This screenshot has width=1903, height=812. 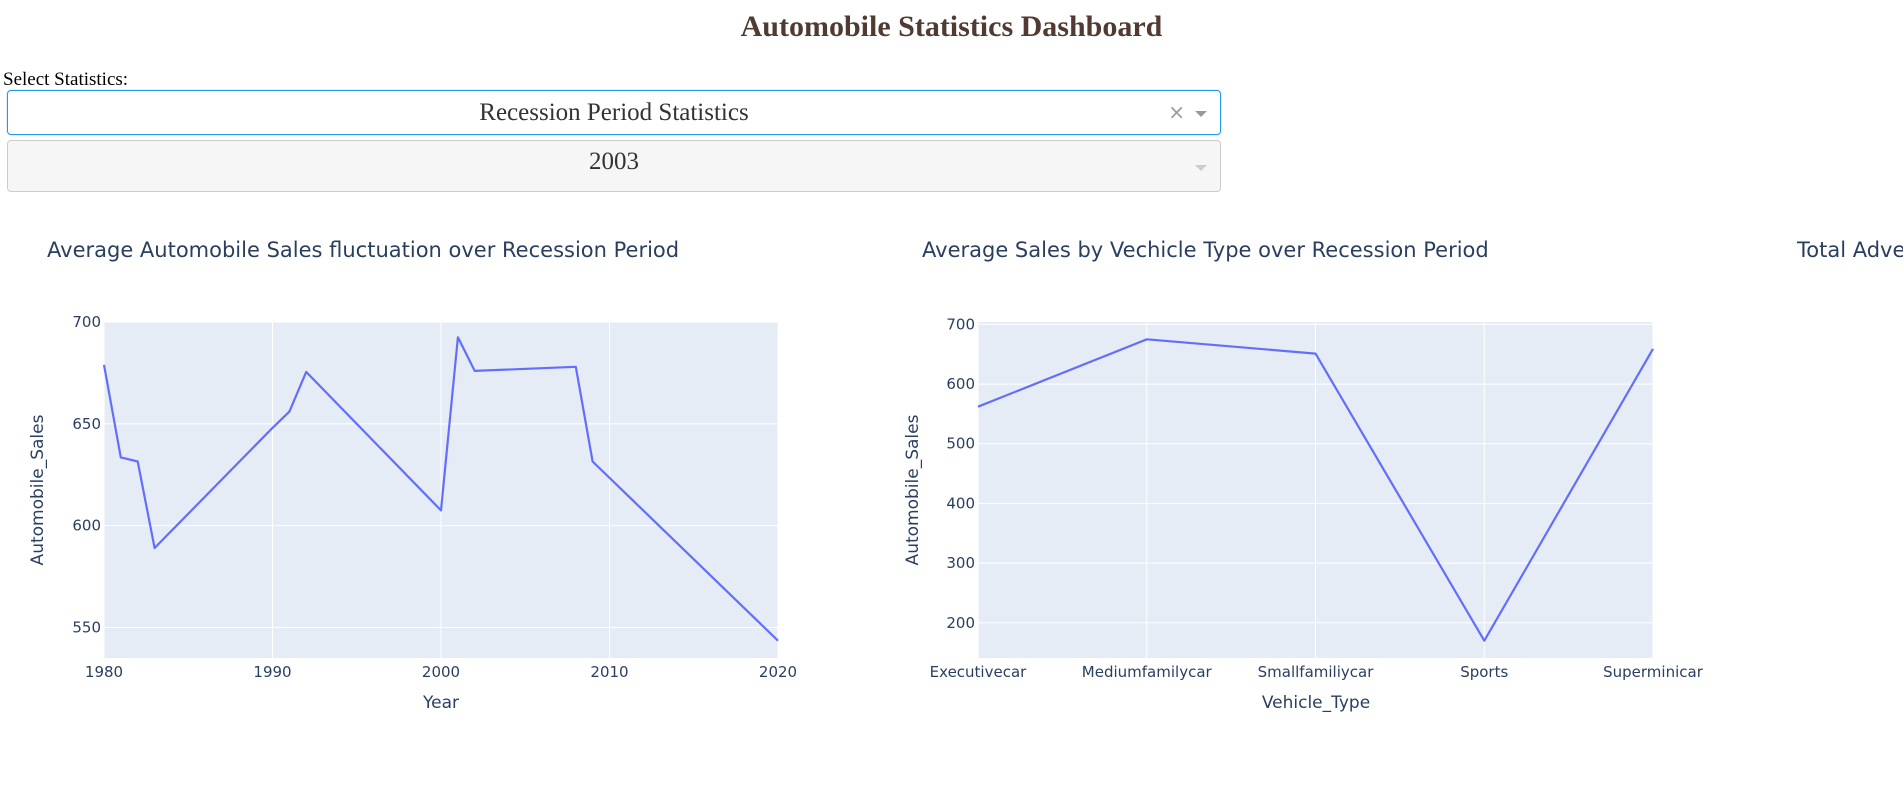 What do you see at coordinates (960, 623) in the screenshot?
I see `y-tick-label: 200` at bounding box center [960, 623].